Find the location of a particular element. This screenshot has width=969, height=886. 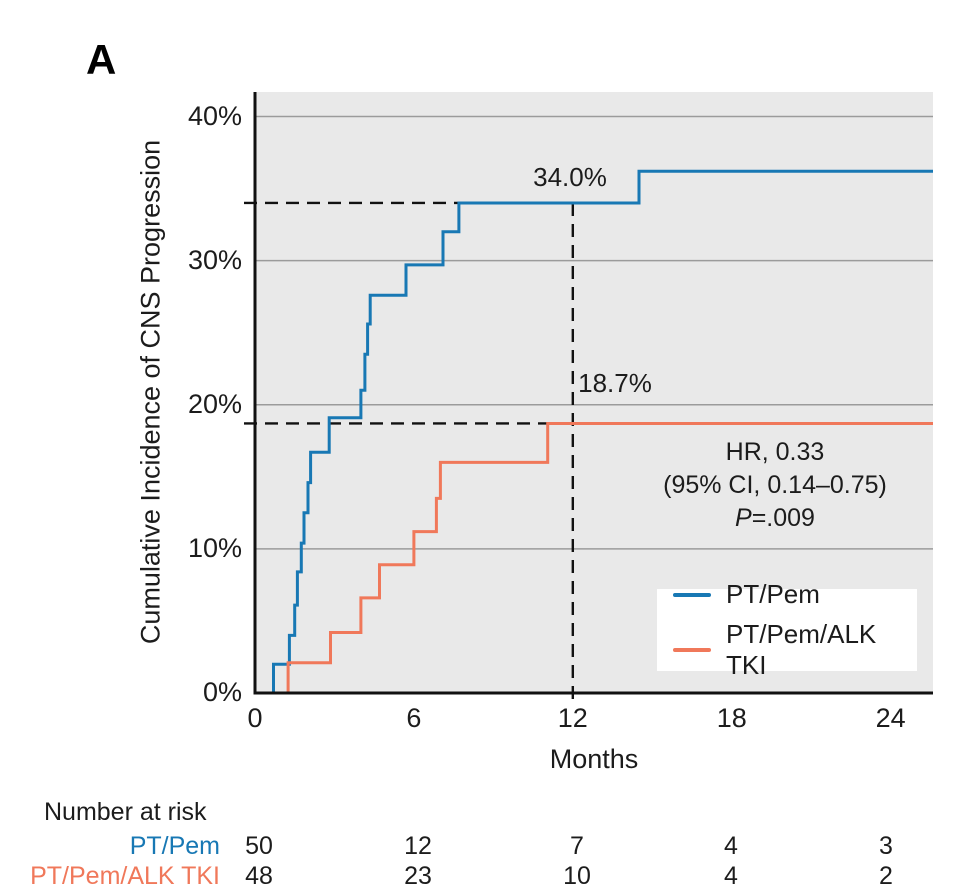

legend-label-pt-pem: PT/Pem is located at coordinates (773, 594).